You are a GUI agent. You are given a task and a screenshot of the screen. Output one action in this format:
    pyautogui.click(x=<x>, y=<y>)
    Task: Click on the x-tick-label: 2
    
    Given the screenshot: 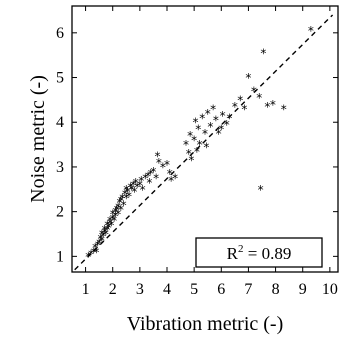 What is the action you would take?
    pyautogui.click(x=113, y=289)
    